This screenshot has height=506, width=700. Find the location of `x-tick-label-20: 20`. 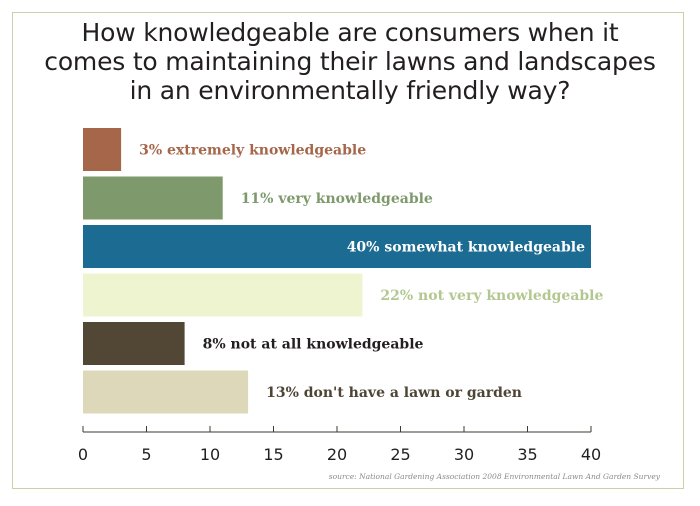

x-tick-label-20: 20 is located at coordinates (337, 454).